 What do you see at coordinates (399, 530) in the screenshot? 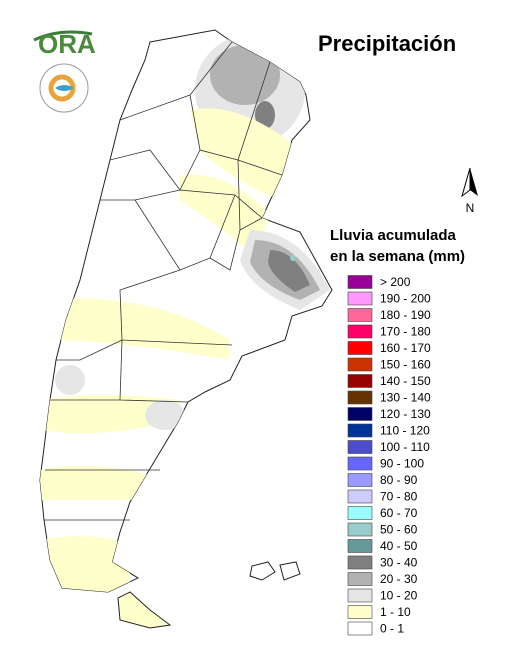
I see `legend-label: 50 - 60` at bounding box center [399, 530].